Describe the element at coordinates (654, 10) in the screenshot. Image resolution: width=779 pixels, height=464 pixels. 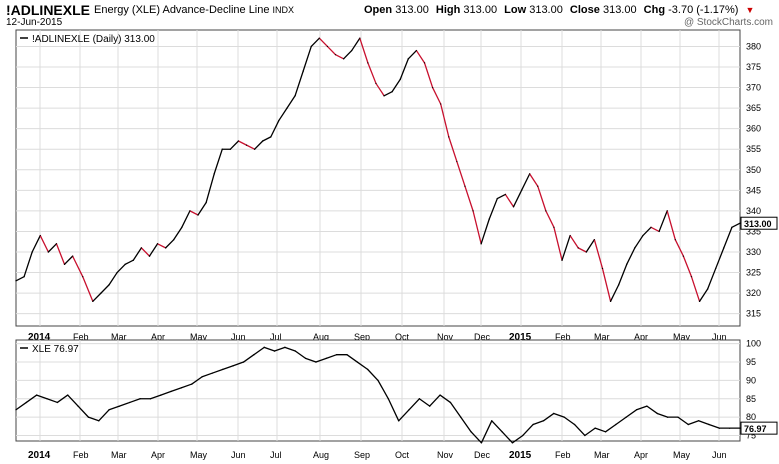
I see `chg-label: Chg` at that location.